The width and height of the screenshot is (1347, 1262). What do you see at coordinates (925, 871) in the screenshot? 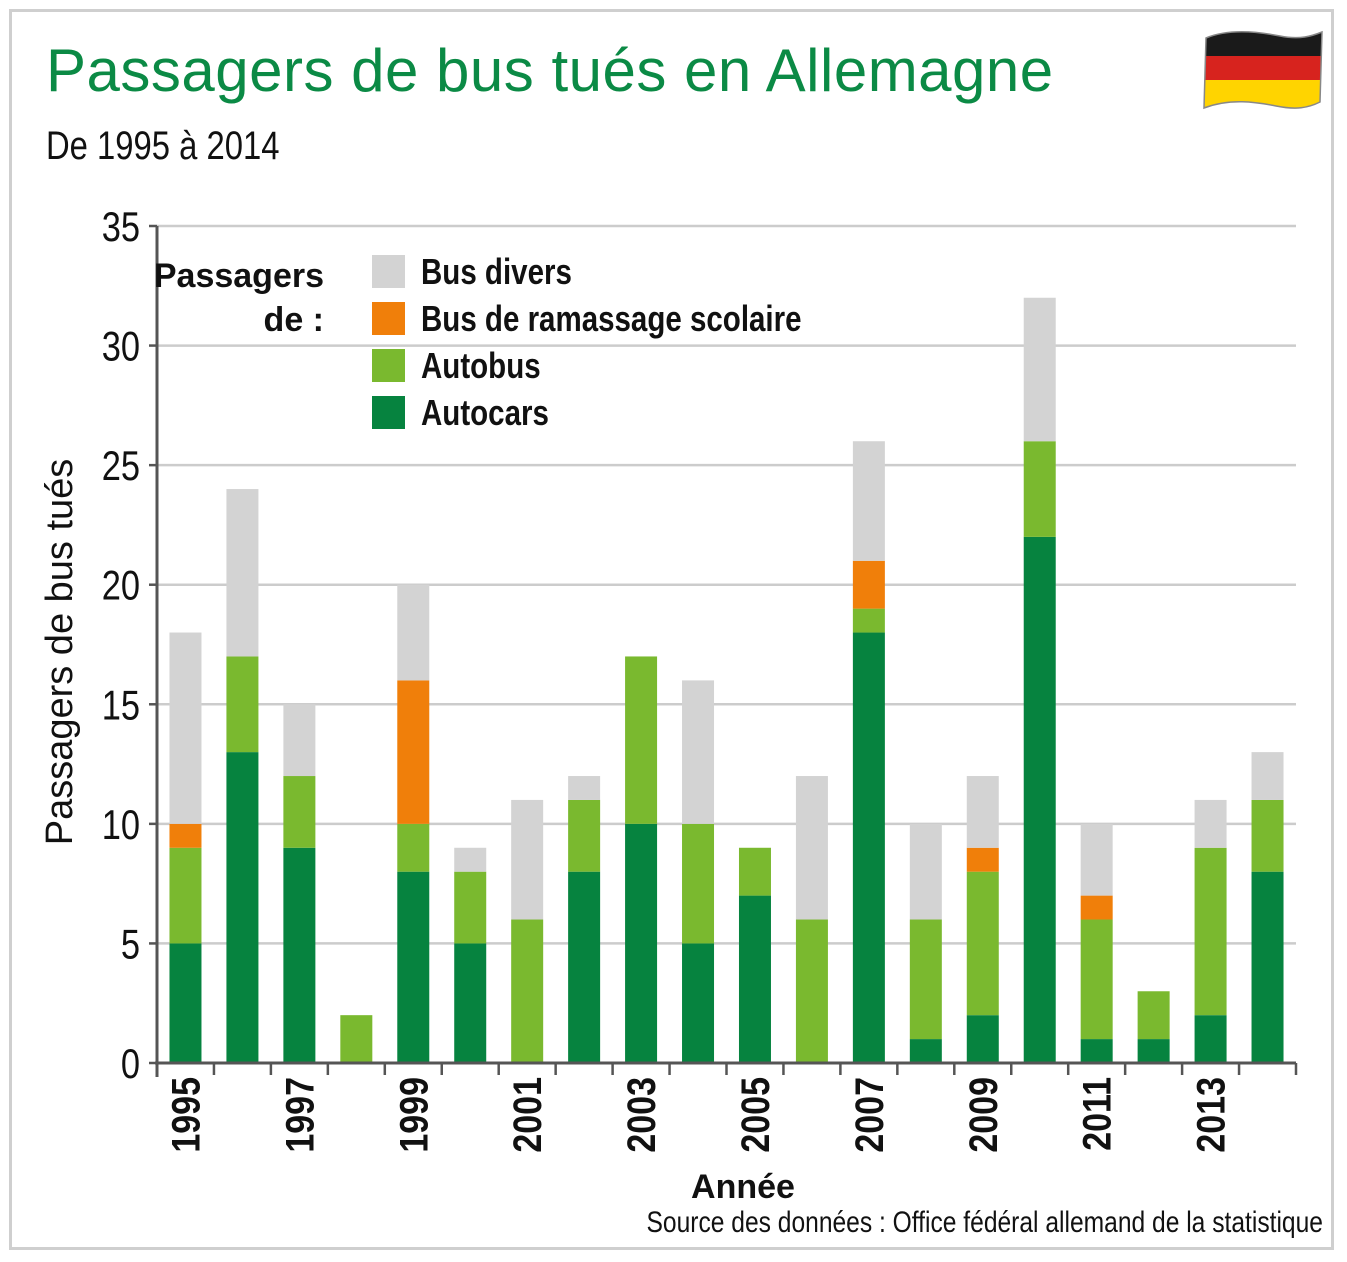
I see `bar-segment-bus-divers-2008` at bounding box center [925, 871].